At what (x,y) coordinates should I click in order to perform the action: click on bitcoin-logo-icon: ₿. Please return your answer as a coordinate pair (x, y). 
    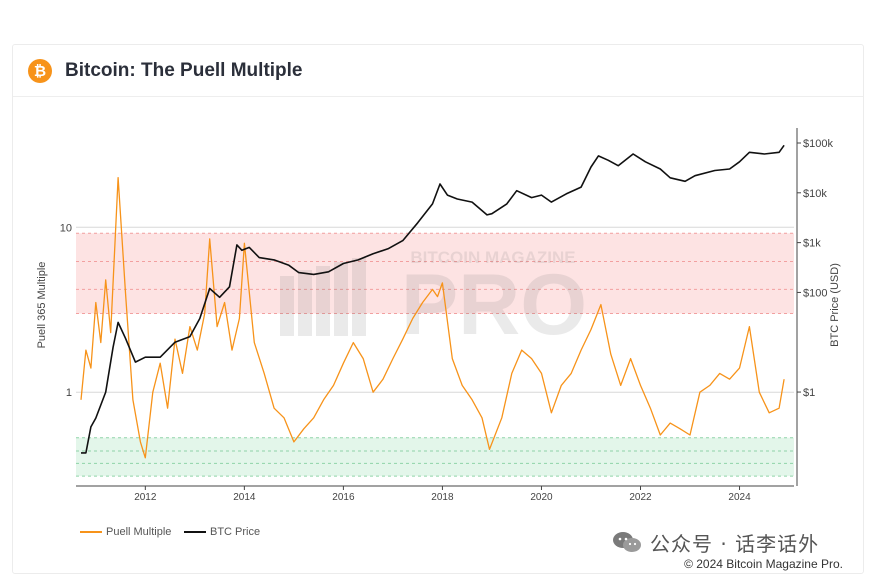
    Looking at the image, I should click on (40, 71).